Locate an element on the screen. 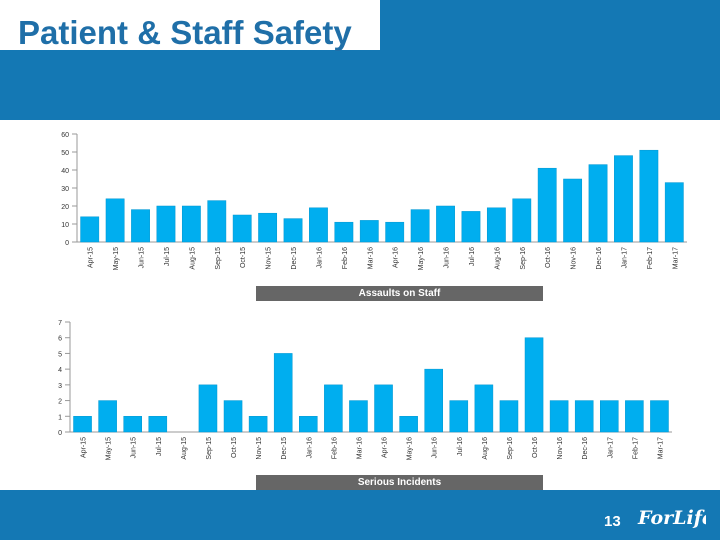 This screenshot has width=720, height=540. y-tick-label: 7 is located at coordinates (60, 323).